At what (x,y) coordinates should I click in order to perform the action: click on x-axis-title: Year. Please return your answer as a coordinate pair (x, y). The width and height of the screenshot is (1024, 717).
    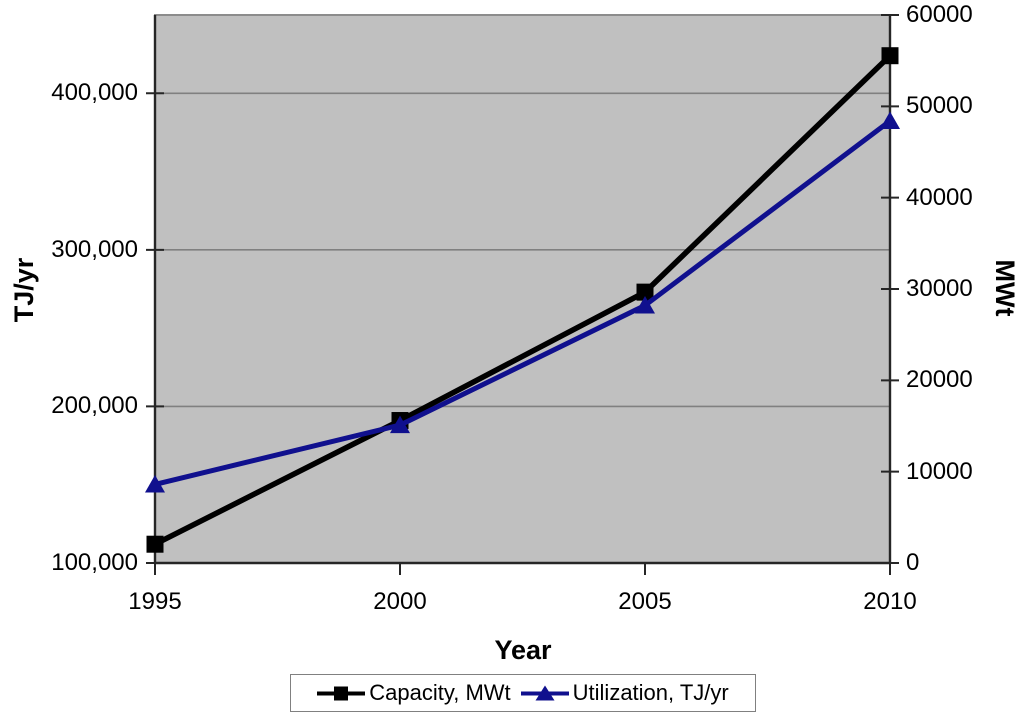
    Looking at the image, I should click on (523, 650).